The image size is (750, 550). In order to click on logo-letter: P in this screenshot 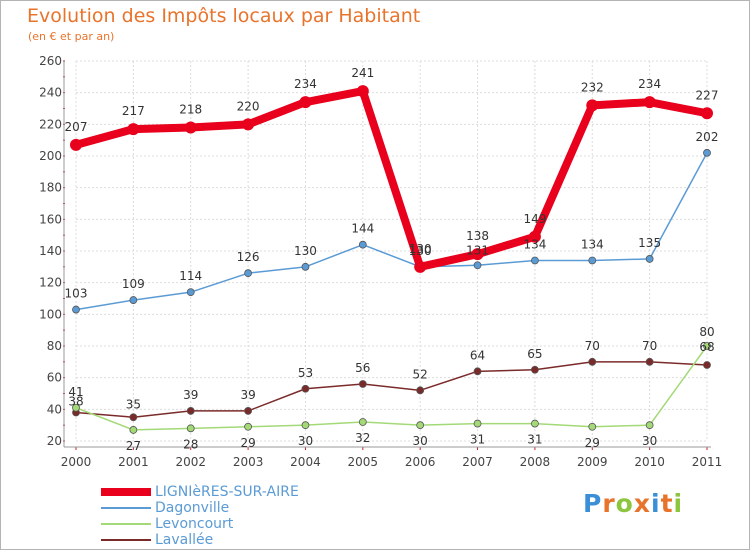, I will do `click(593, 503)`.